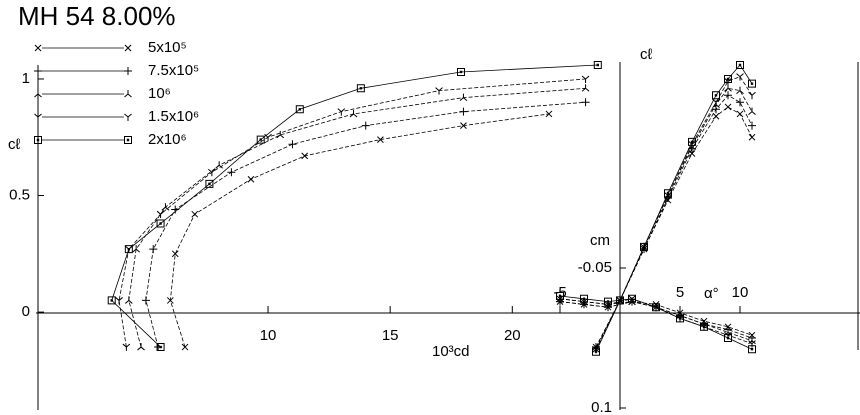  What do you see at coordinates (600, 240) in the screenshot?
I see `y-axis-label: cm` at bounding box center [600, 240].